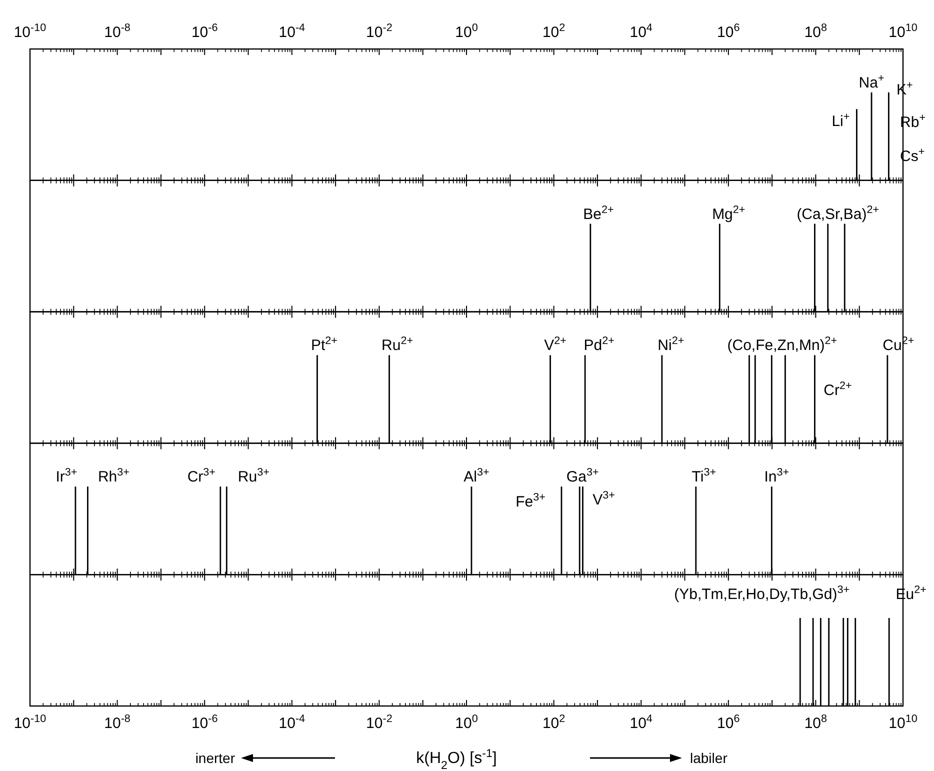  What do you see at coordinates (838, 390) in the screenshot?
I see `annotation: Cr$^{2+}$` at bounding box center [838, 390].